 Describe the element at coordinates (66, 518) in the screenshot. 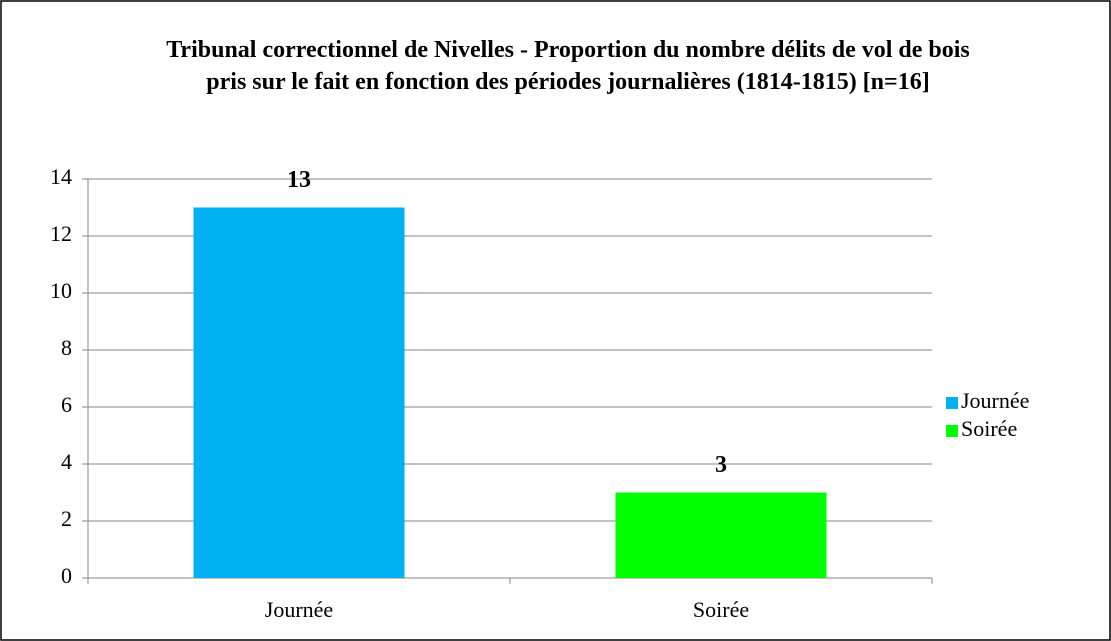

I see `y-tick-label: 2` at that location.